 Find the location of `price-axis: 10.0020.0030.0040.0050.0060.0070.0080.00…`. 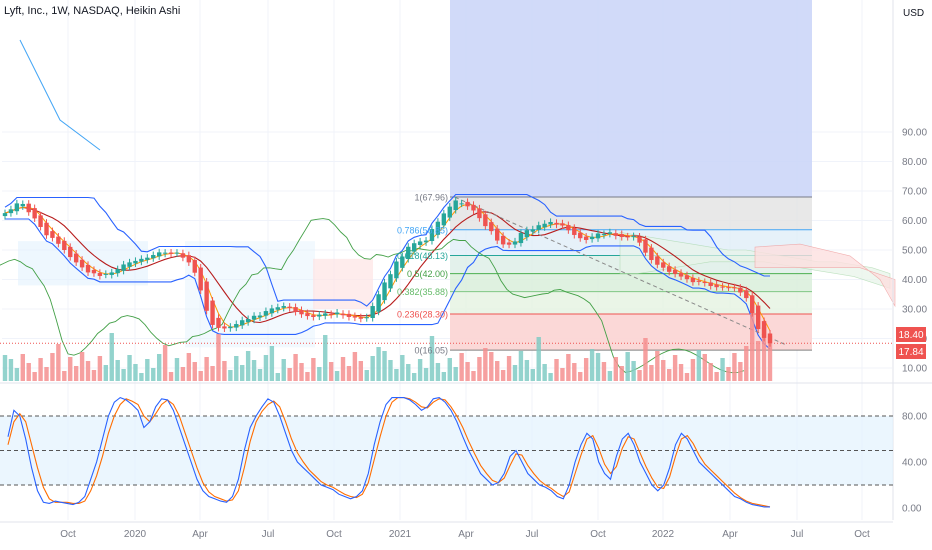

price-axis: 10.0020.0030.0040.0050.0060.0070.0080.00… is located at coordinates (909, 260).